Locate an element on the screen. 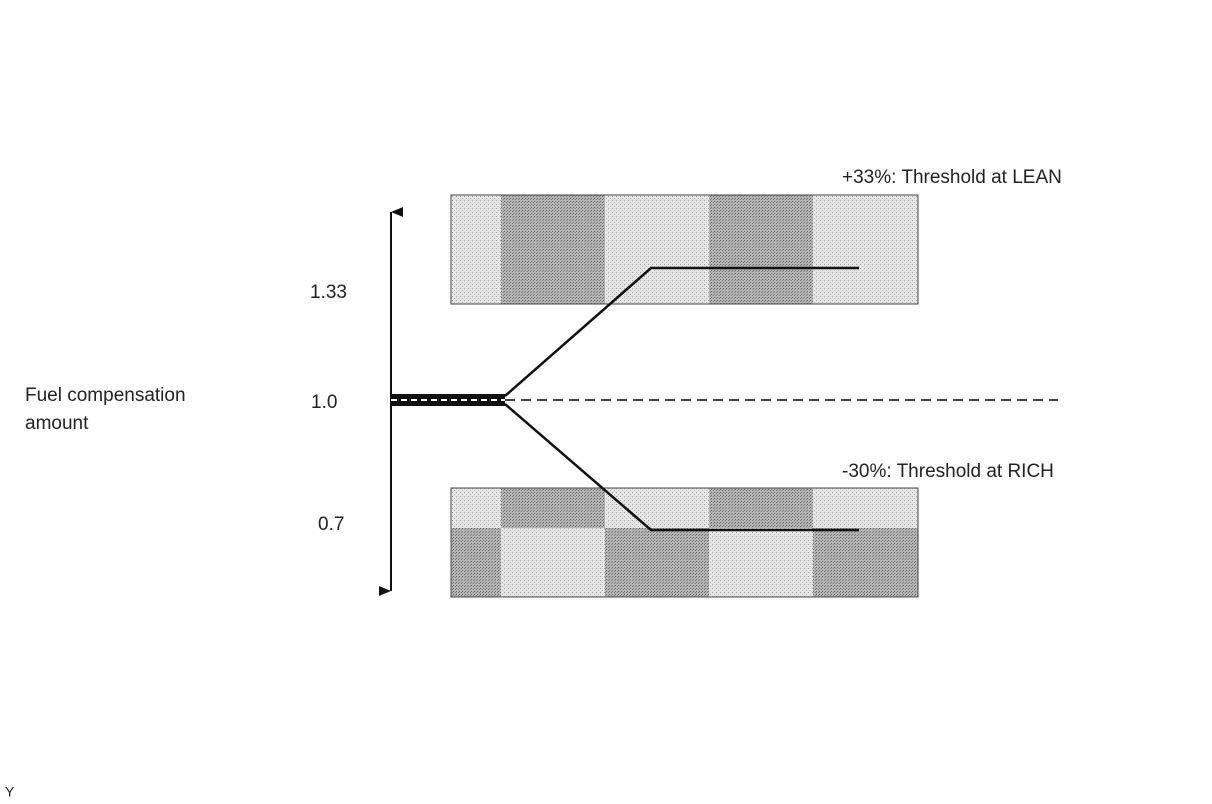  rich-annotation: -30%: Threshold at RICH is located at coordinates (948, 471).